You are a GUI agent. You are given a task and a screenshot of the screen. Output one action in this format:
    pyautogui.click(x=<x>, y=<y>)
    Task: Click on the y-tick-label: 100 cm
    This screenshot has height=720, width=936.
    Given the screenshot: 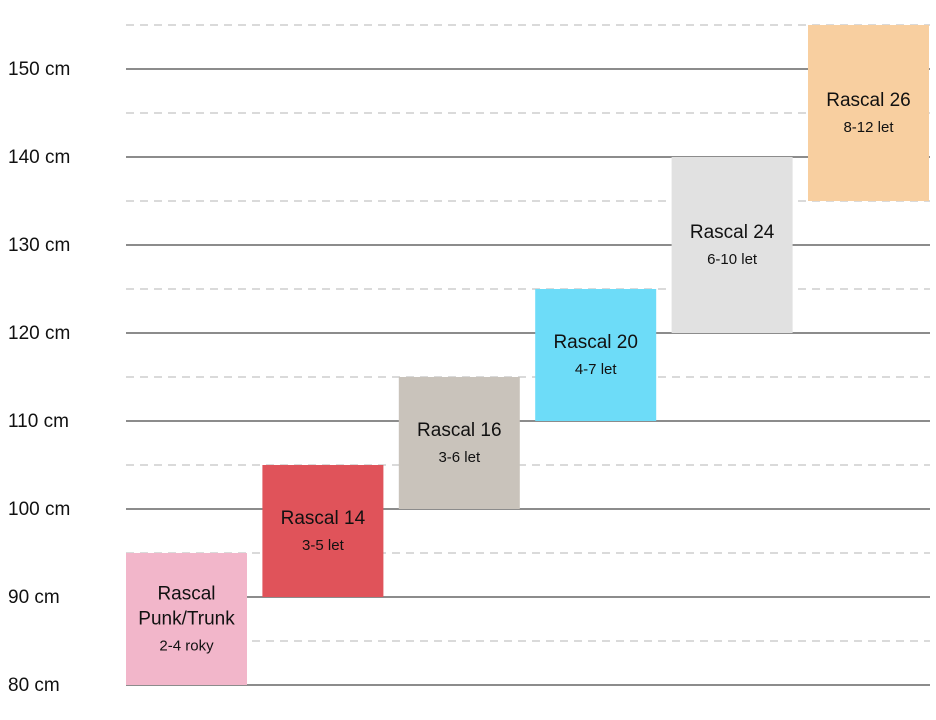 What is the action you would take?
    pyautogui.click(x=39, y=509)
    